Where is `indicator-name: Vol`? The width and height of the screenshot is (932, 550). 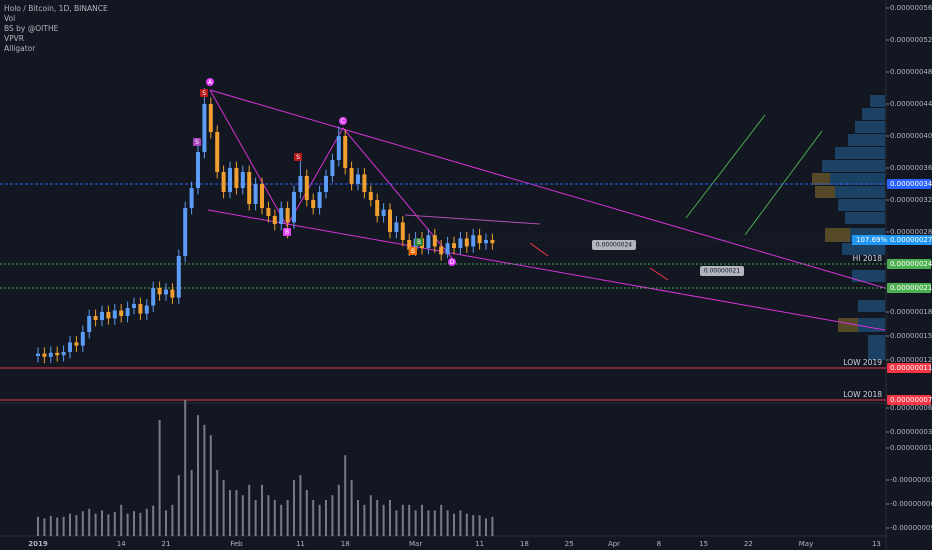 indicator-name: Vol is located at coordinates (9, 18).